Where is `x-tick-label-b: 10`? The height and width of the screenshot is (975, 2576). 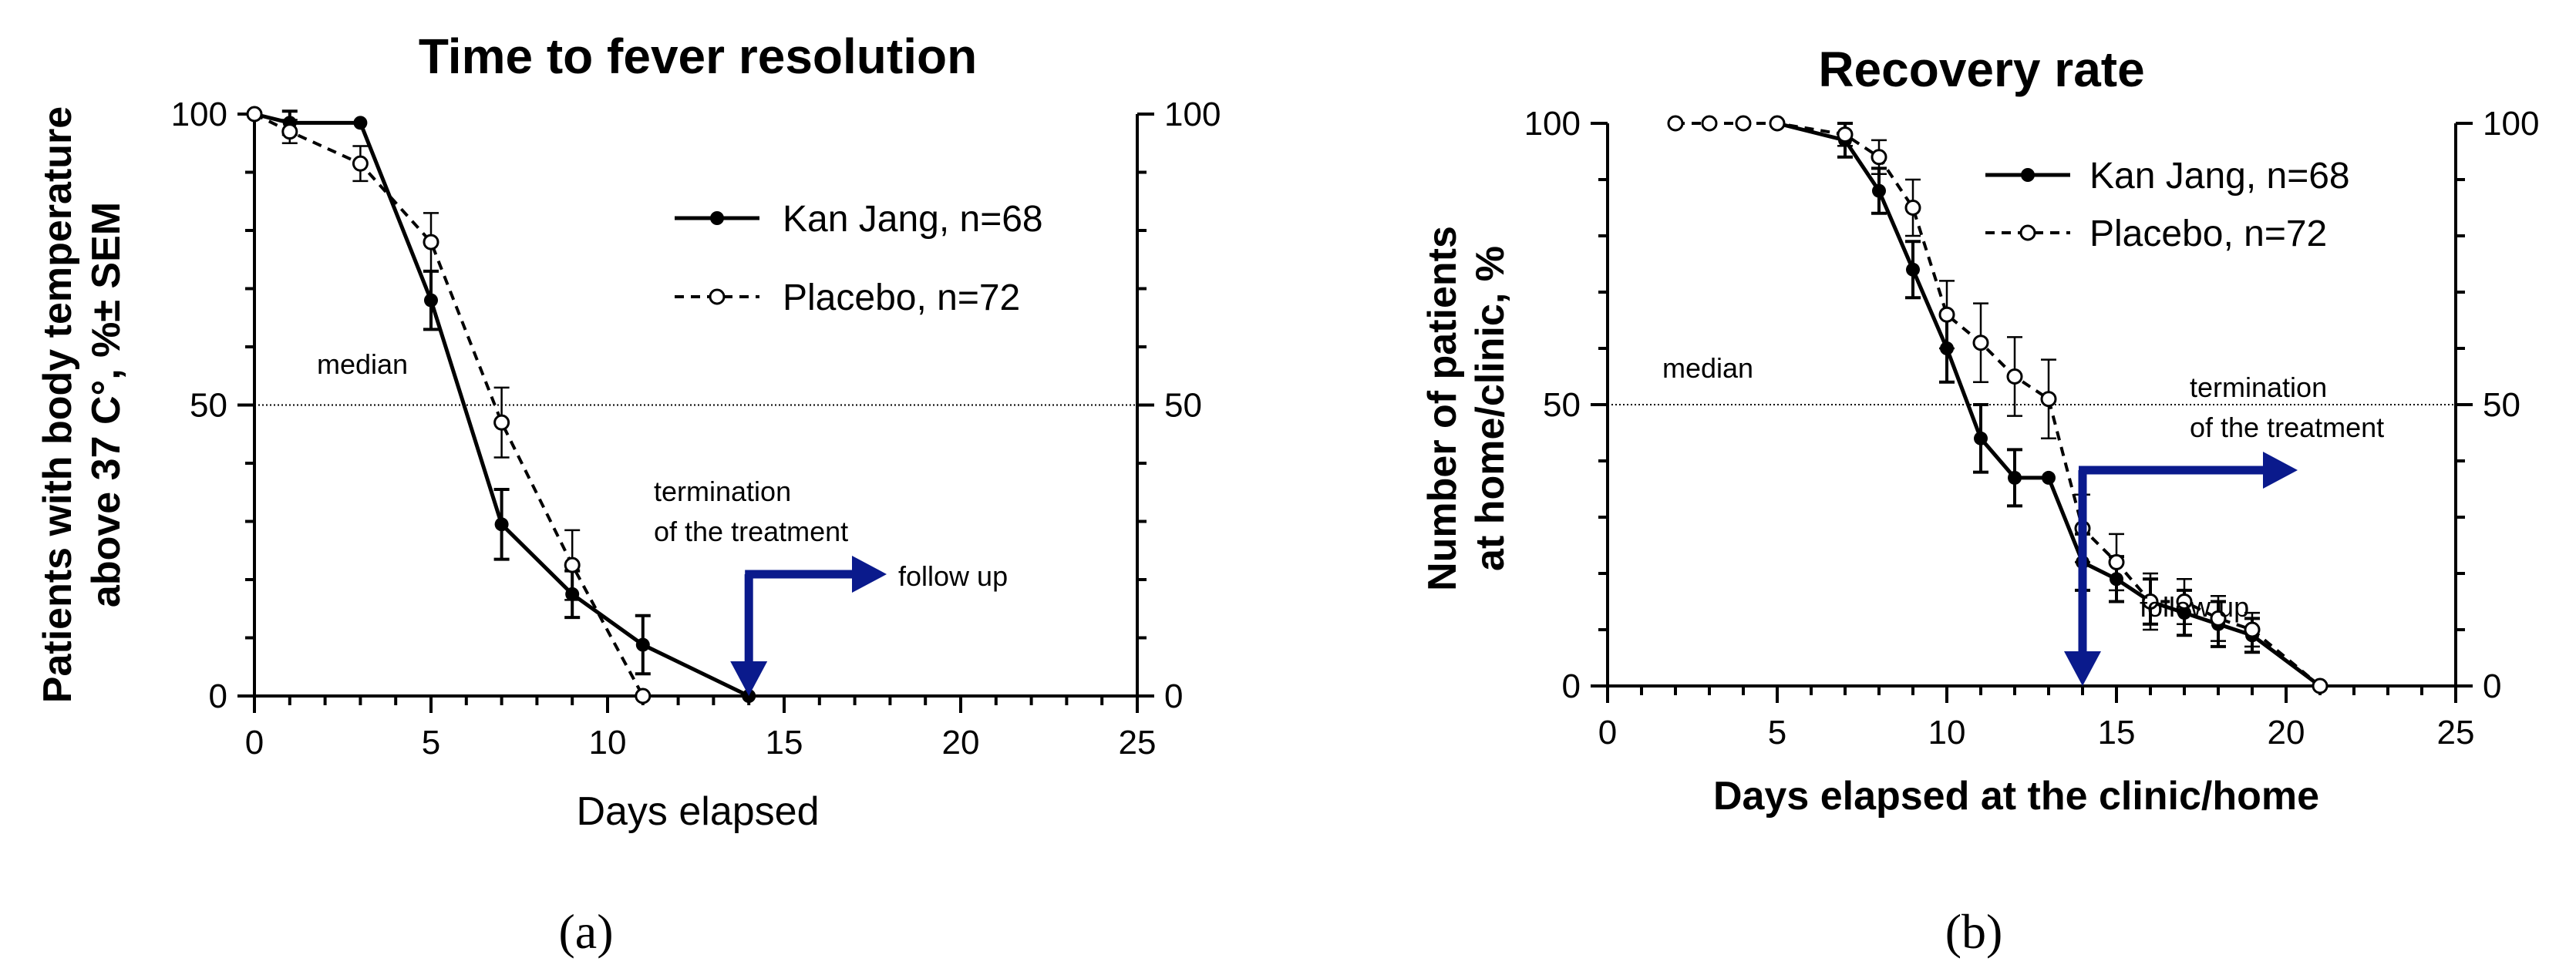
x-tick-label-b: 10 is located at coordinates (1947, 732).